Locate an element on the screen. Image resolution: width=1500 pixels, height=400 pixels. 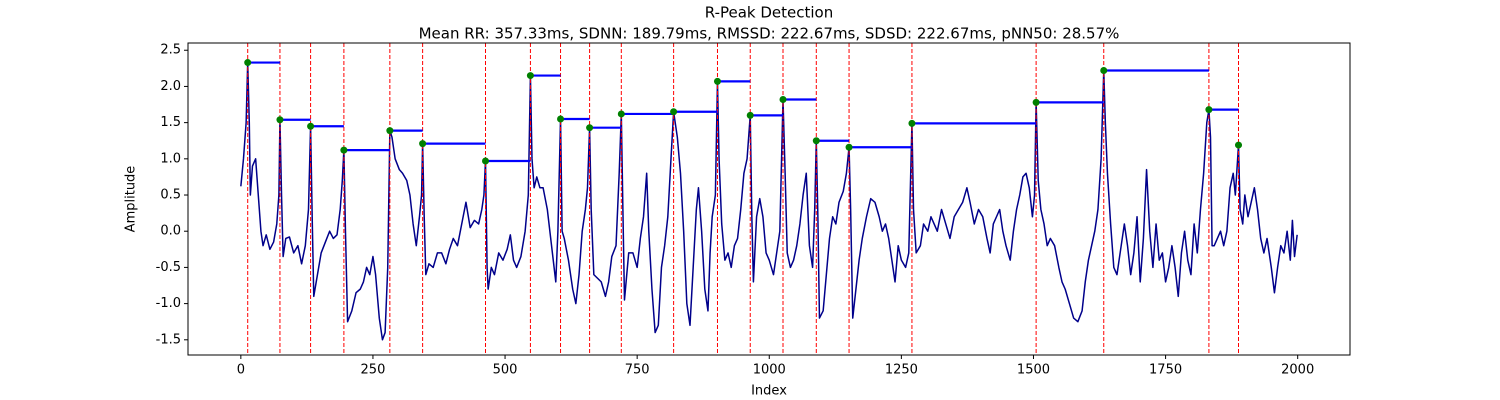
chart-title: R-Peak Detection is located at coordinates (769, 13).